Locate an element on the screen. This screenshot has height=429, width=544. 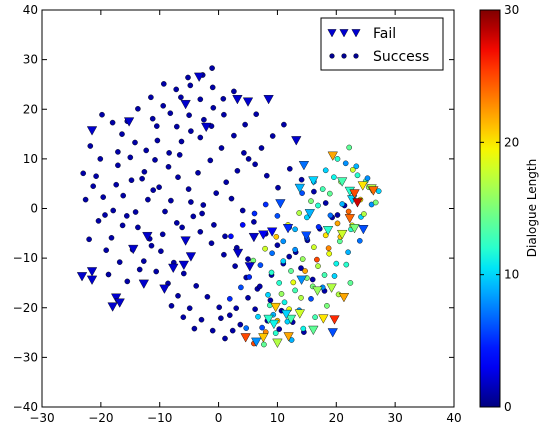
y-tick-label: 30 is located at coordinates (30, 60).